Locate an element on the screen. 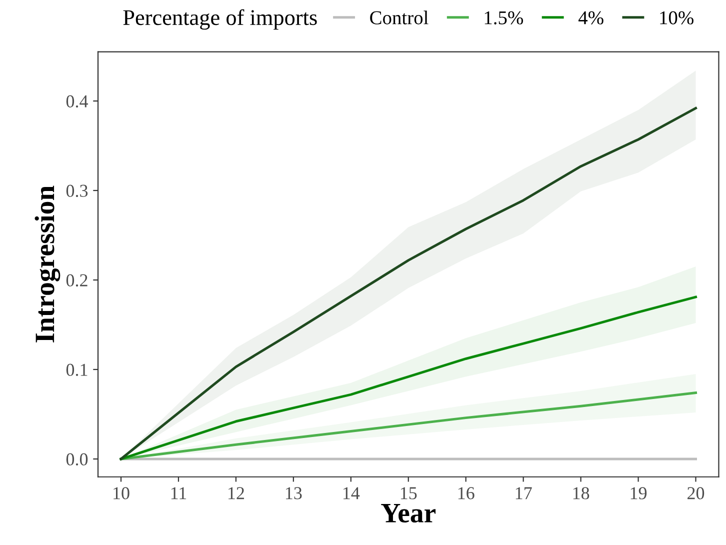 This screenshot has height=545, width=726. legend-title: Percentage of imports is located at coordinates (220, 19).